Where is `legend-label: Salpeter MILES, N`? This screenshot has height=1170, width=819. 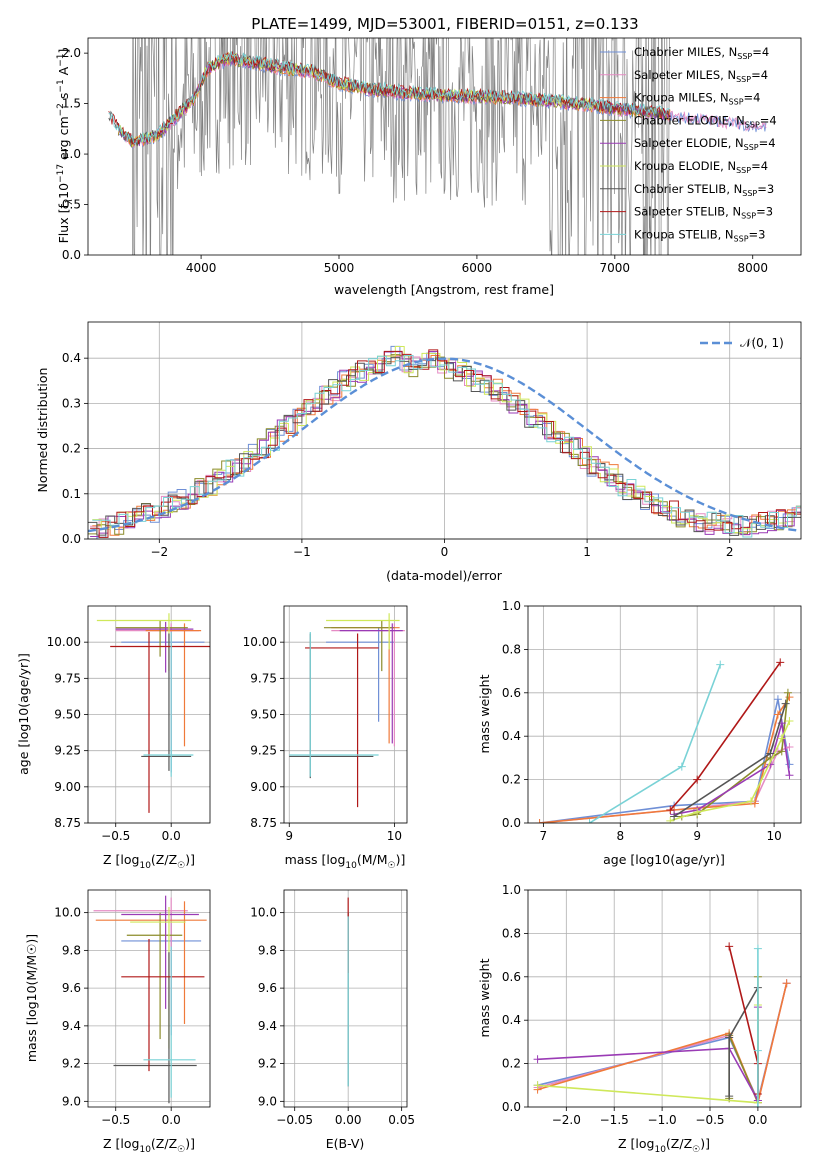
legend-label: Salpeter MILES, N is located at coordinates (685, 75).